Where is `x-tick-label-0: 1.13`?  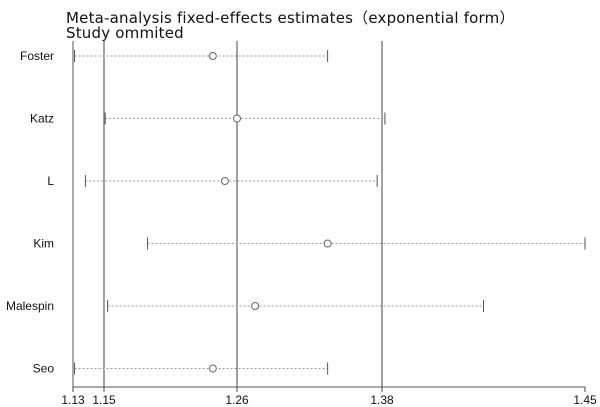
x-tick-label-0: 1.13 is located at coordinates (73, 400).